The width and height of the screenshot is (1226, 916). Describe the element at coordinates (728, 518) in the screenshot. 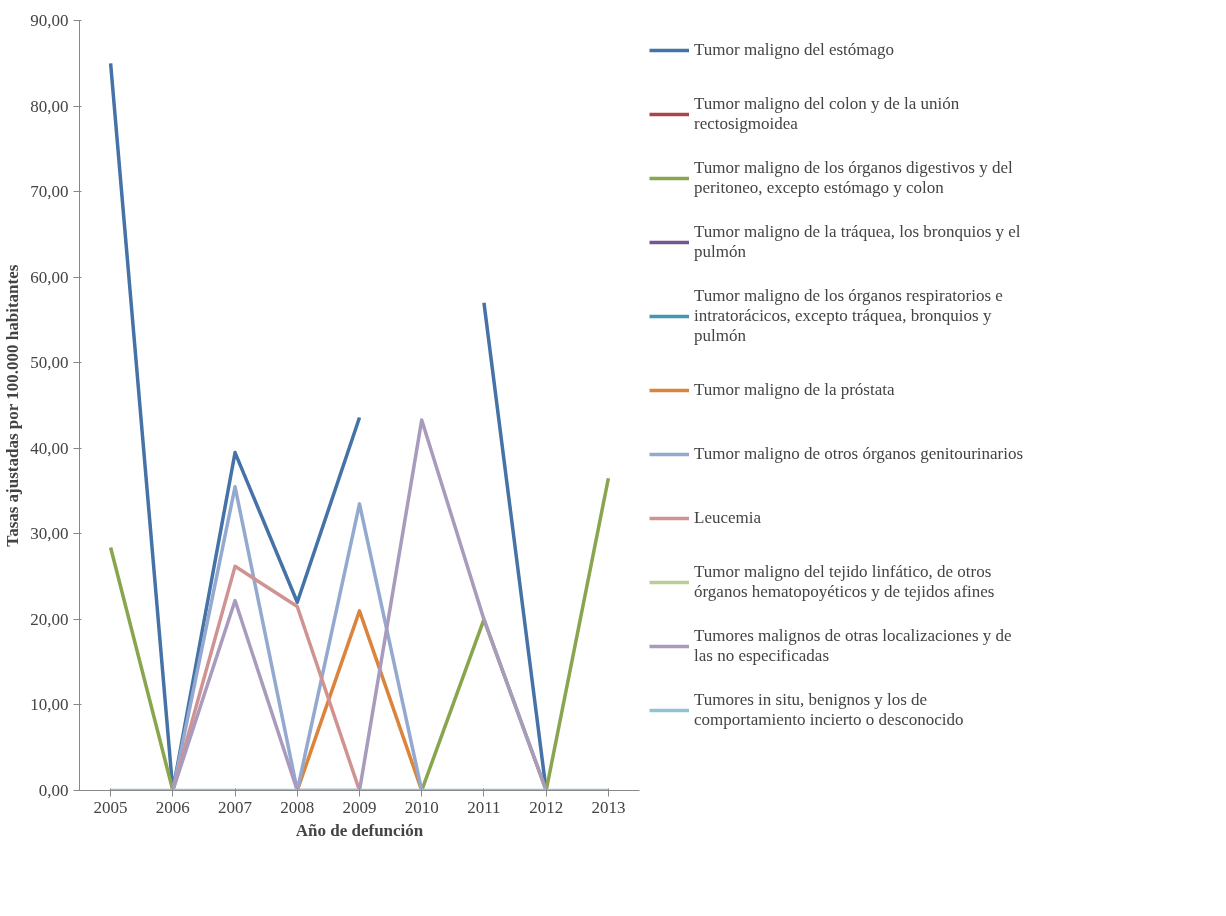

I see `legend-label: Leucemia` at that location.